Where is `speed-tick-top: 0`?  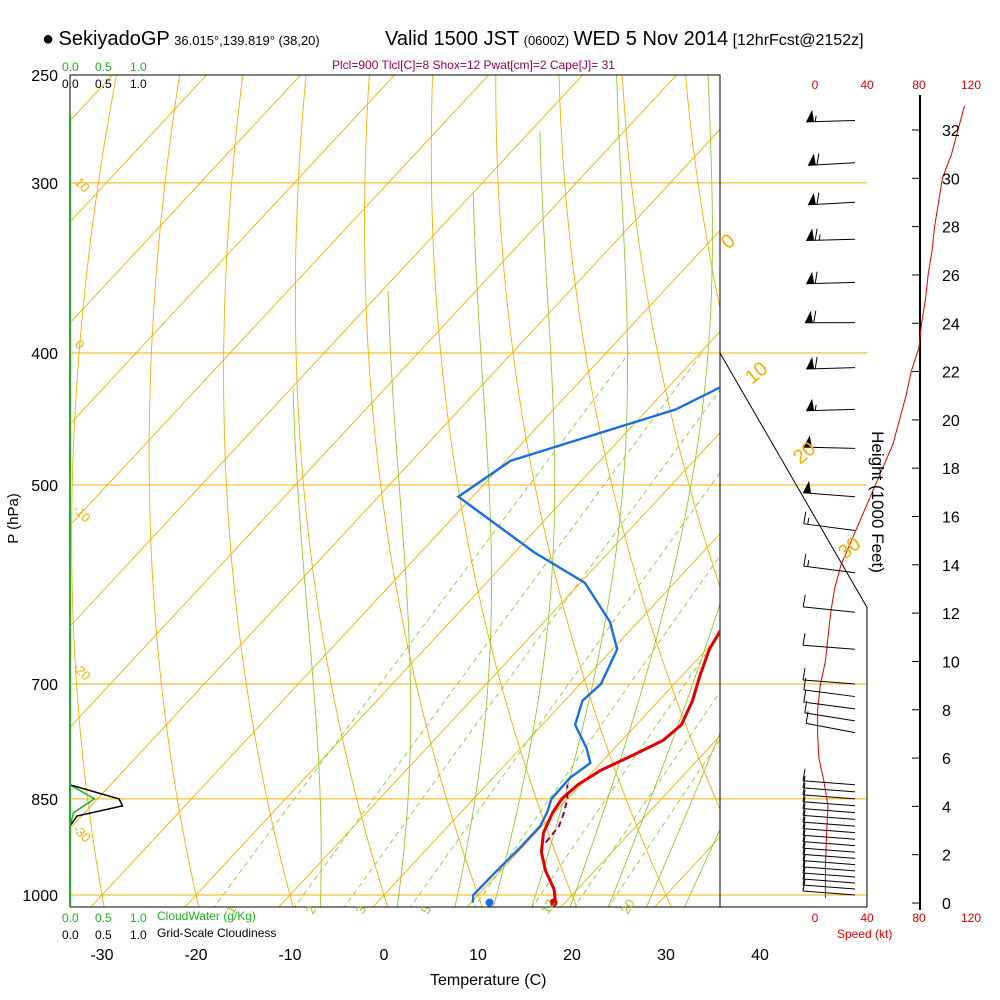 speed-tick-top: 0 is located at coordinates (815, 85).